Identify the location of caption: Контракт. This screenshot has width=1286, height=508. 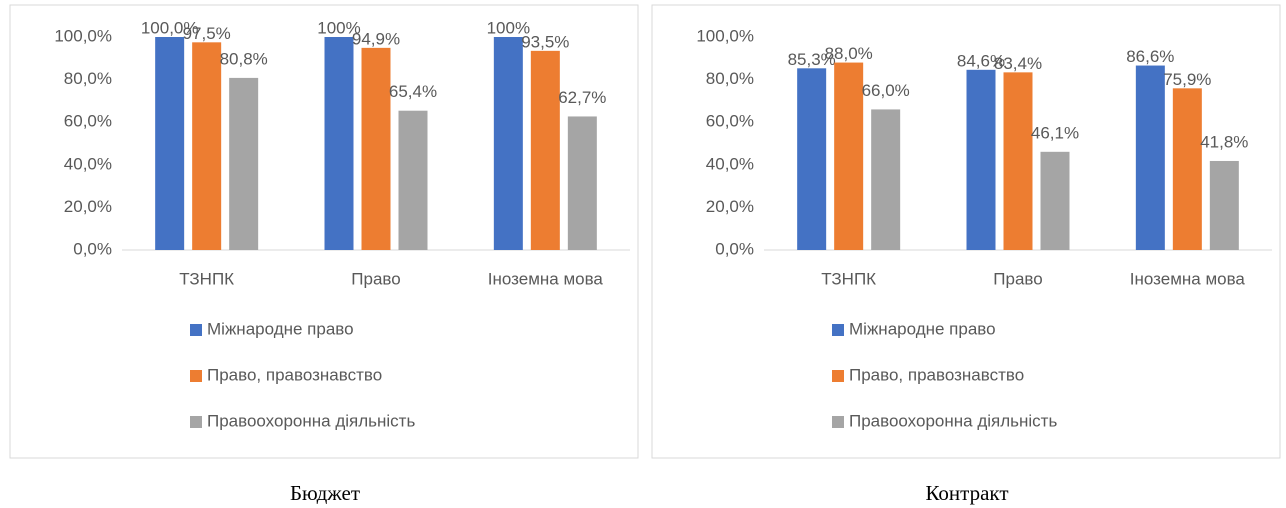
(966, 493).